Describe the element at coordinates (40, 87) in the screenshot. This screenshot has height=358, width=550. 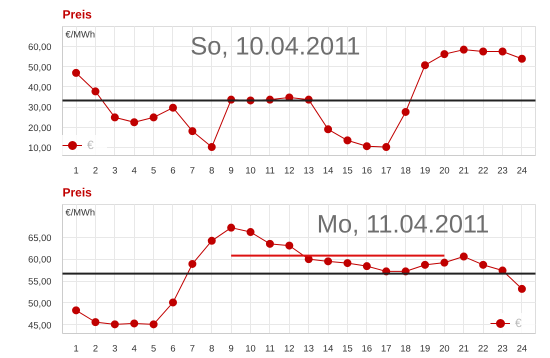
I see `y-tick-label: 40,00` at that location.